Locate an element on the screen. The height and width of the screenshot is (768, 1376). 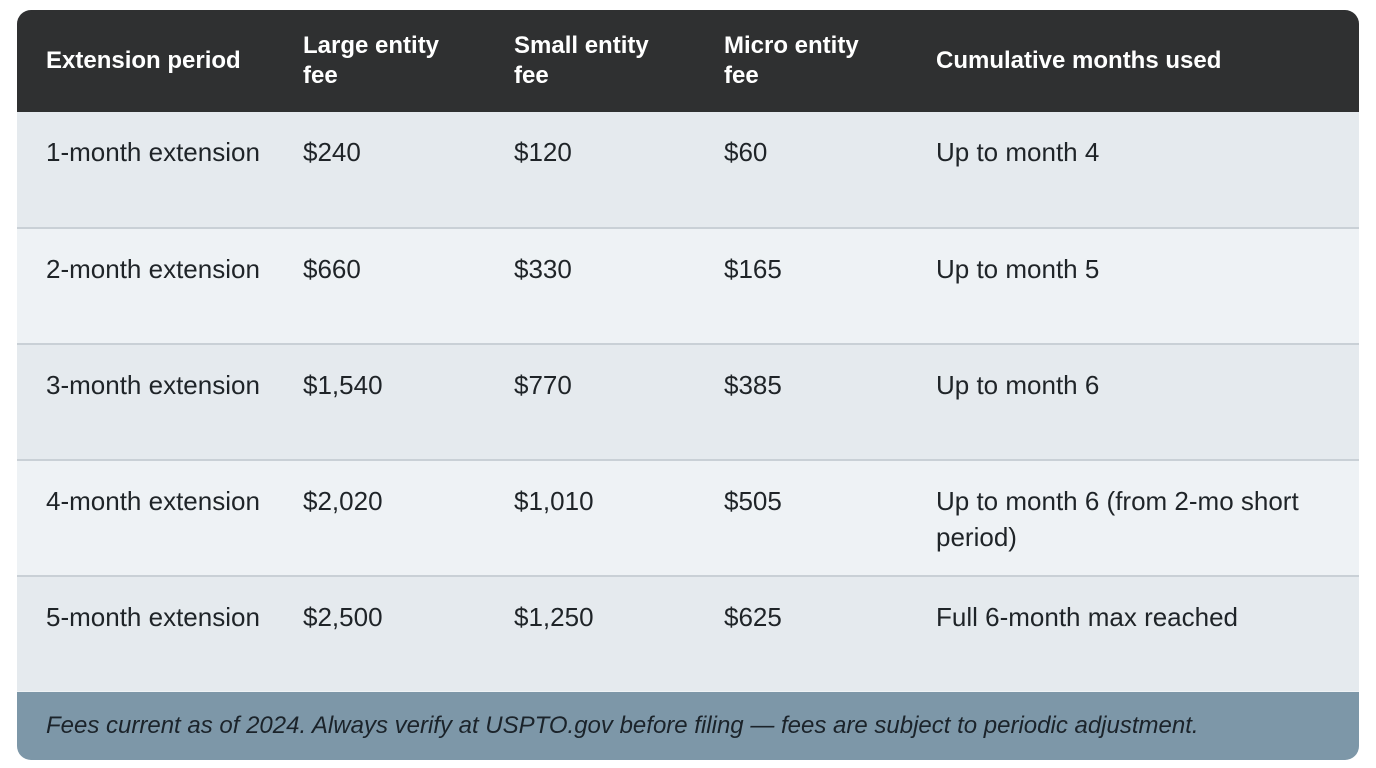
cell-extension-period: 2-month extension is located at coordinates (153, 269).